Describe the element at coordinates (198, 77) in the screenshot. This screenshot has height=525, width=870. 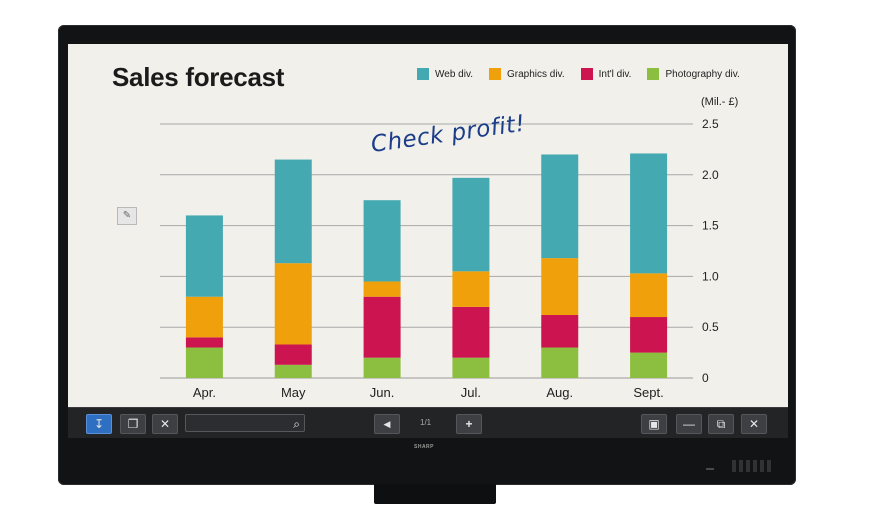
I see `chart-title: Sales forecast` at that location.